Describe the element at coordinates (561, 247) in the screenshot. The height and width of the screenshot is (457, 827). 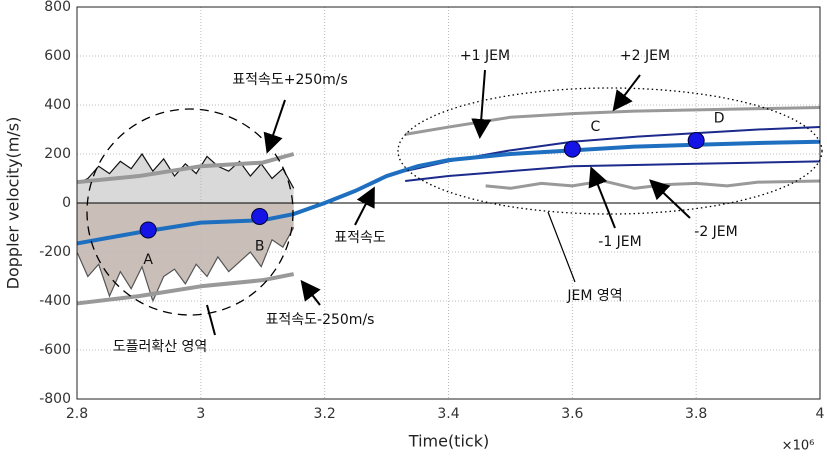
I see `pointer-line` at that location.